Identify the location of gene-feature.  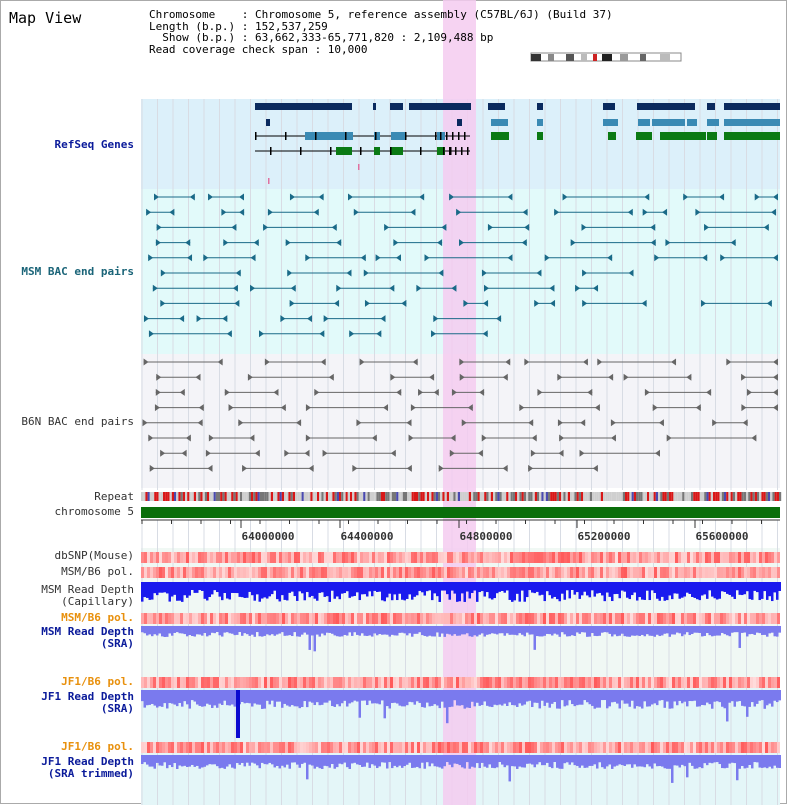
(374, 106).